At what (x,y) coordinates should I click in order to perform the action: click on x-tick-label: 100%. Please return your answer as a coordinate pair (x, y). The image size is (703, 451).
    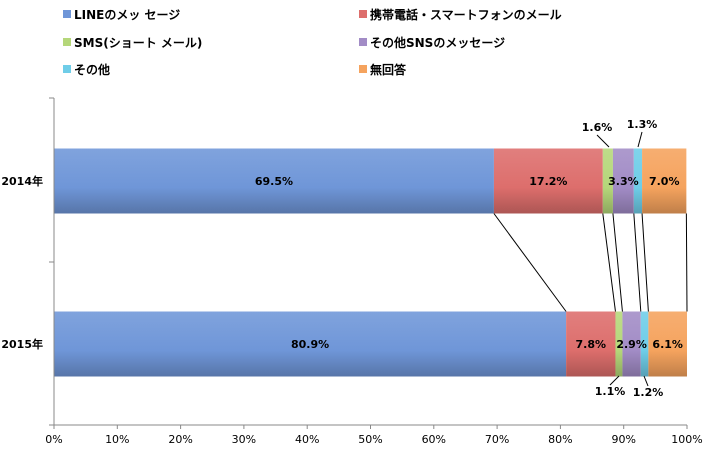
    Looking at the image, I should click on (686, 439).